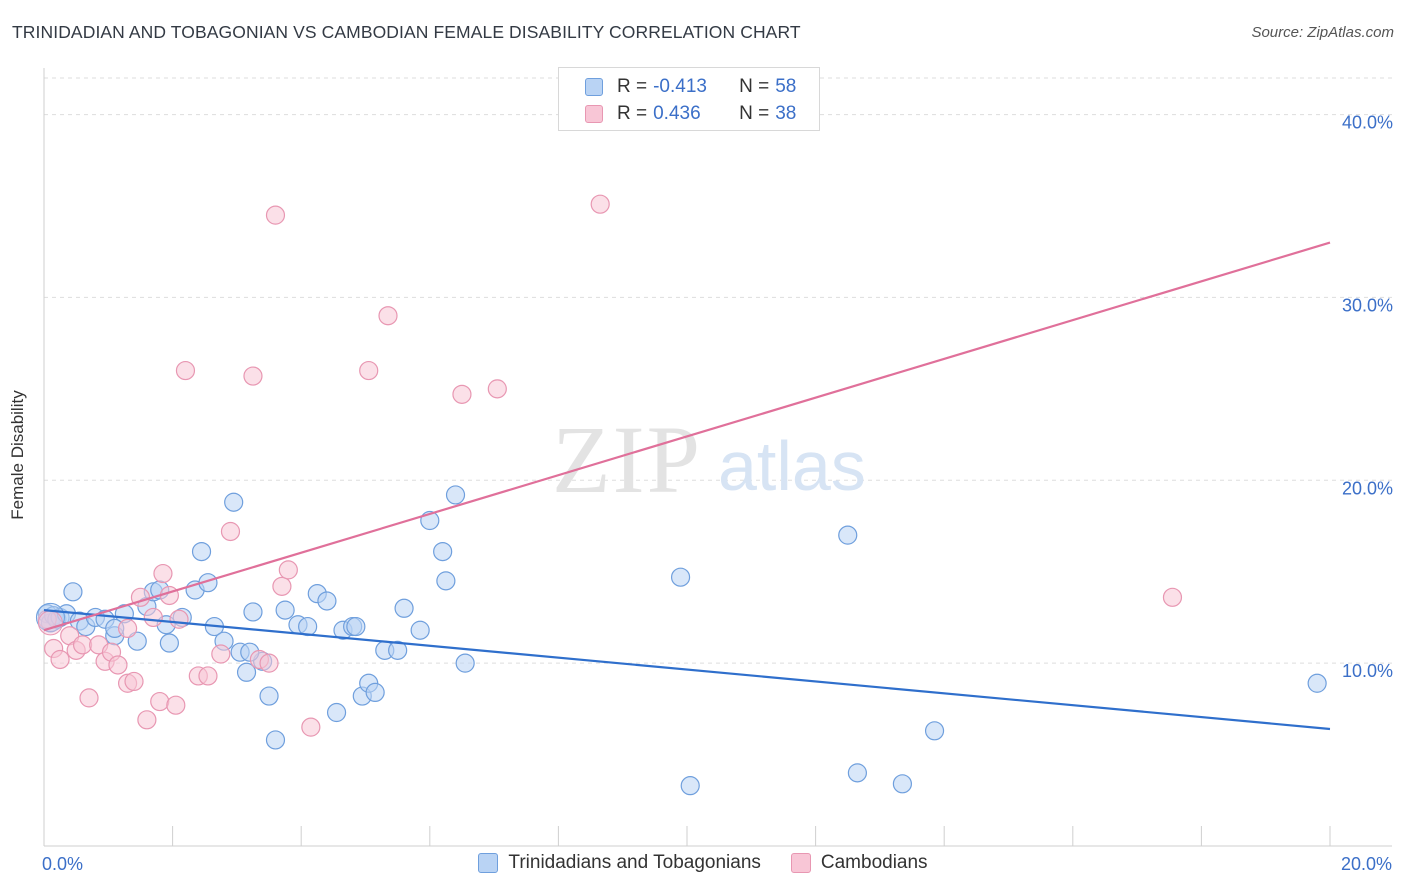  Describe the element at coordinates (1322, 32) in the screenshot. I see `source-label: Source: ZipAtlas.com` at that location.